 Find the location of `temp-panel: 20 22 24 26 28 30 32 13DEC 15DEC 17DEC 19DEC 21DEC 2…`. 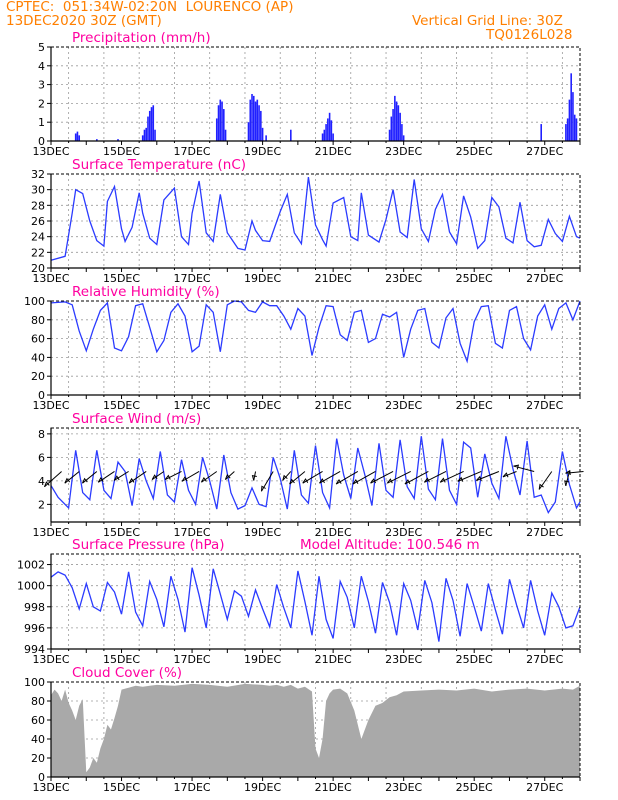

temp-panel: 20 22 24 26 28 30 32 13DEC 15DEC 17DEC 19DEC 21DEC 2… is located at coordinates (306, 221).